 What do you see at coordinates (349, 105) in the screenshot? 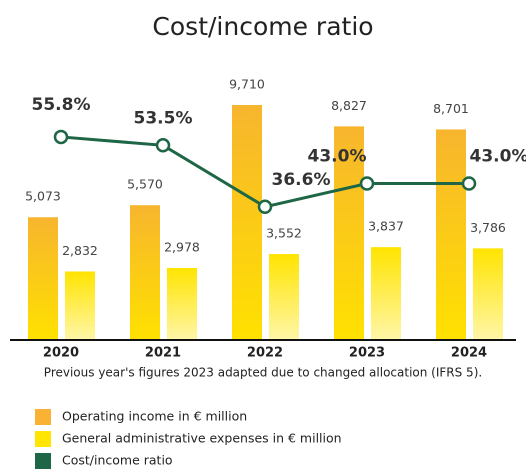
I see `value-label: 8,827` at bounding box center [349, 105].